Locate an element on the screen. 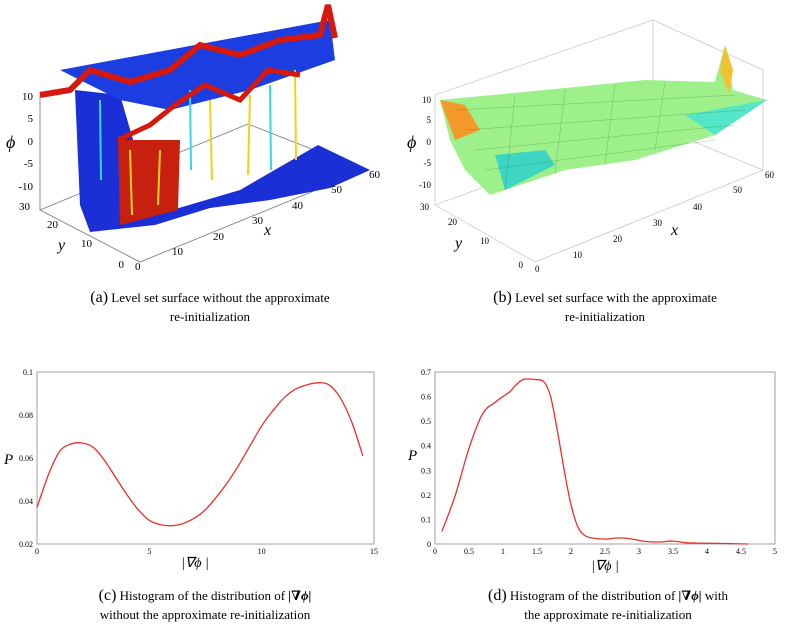 The image size is (785, 627). surface-b-x-tick: 20 is located at coordinates (618, 239).